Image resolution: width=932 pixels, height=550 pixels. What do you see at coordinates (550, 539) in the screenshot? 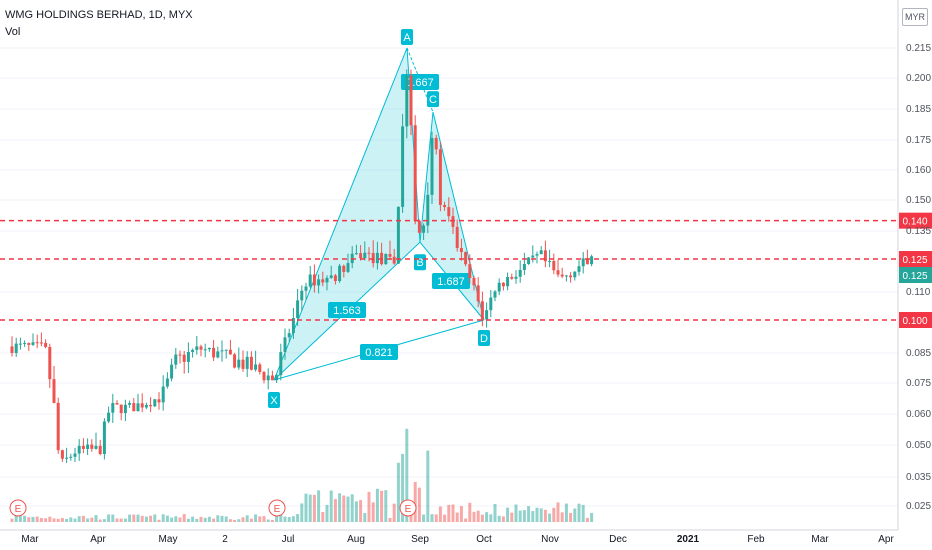
I see `x-tick-label: Nov` at bounding box center [550, 539].